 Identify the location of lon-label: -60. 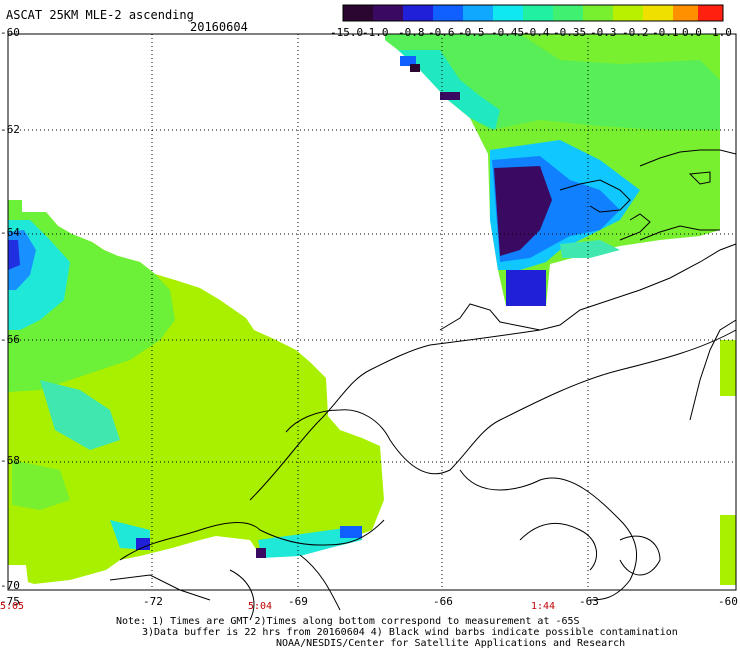
(728, 601).